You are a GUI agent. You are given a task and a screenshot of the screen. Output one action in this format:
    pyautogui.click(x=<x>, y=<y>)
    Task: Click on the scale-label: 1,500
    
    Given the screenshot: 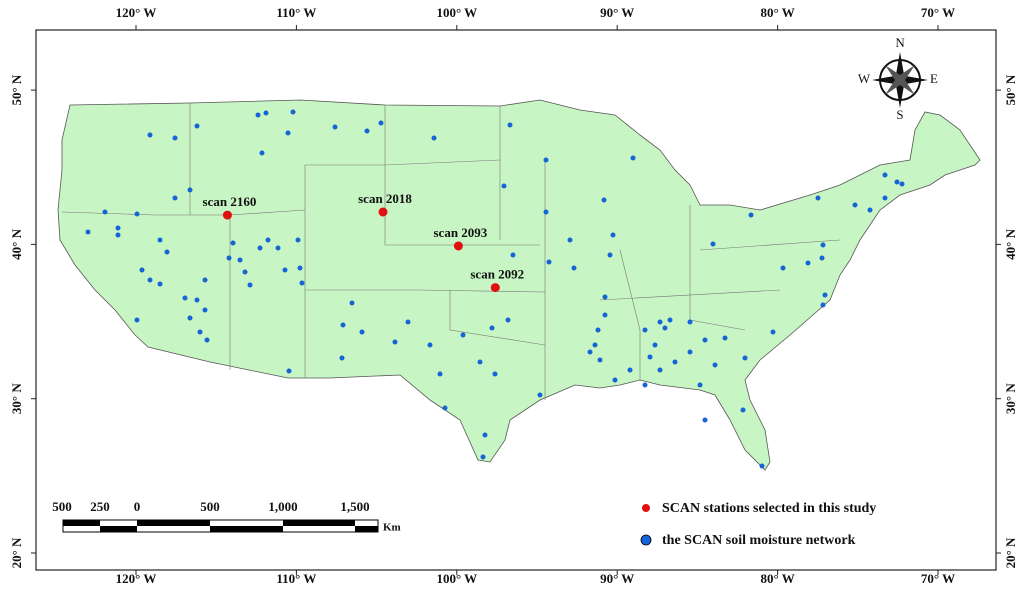 What is the action you would take?
    pyautogui.click(x=354, y=506)
    